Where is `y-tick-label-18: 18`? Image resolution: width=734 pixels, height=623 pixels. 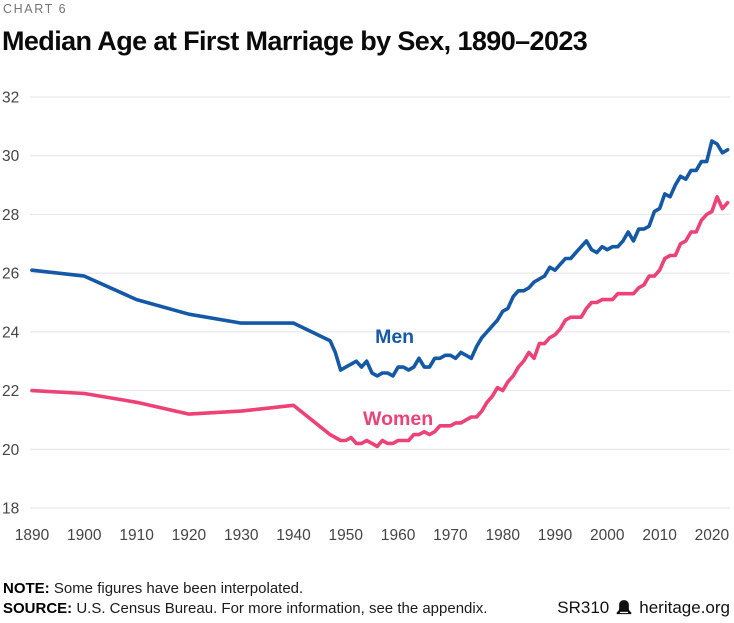
y-tick-label-18: 18 is located at coordinates (10, 509).